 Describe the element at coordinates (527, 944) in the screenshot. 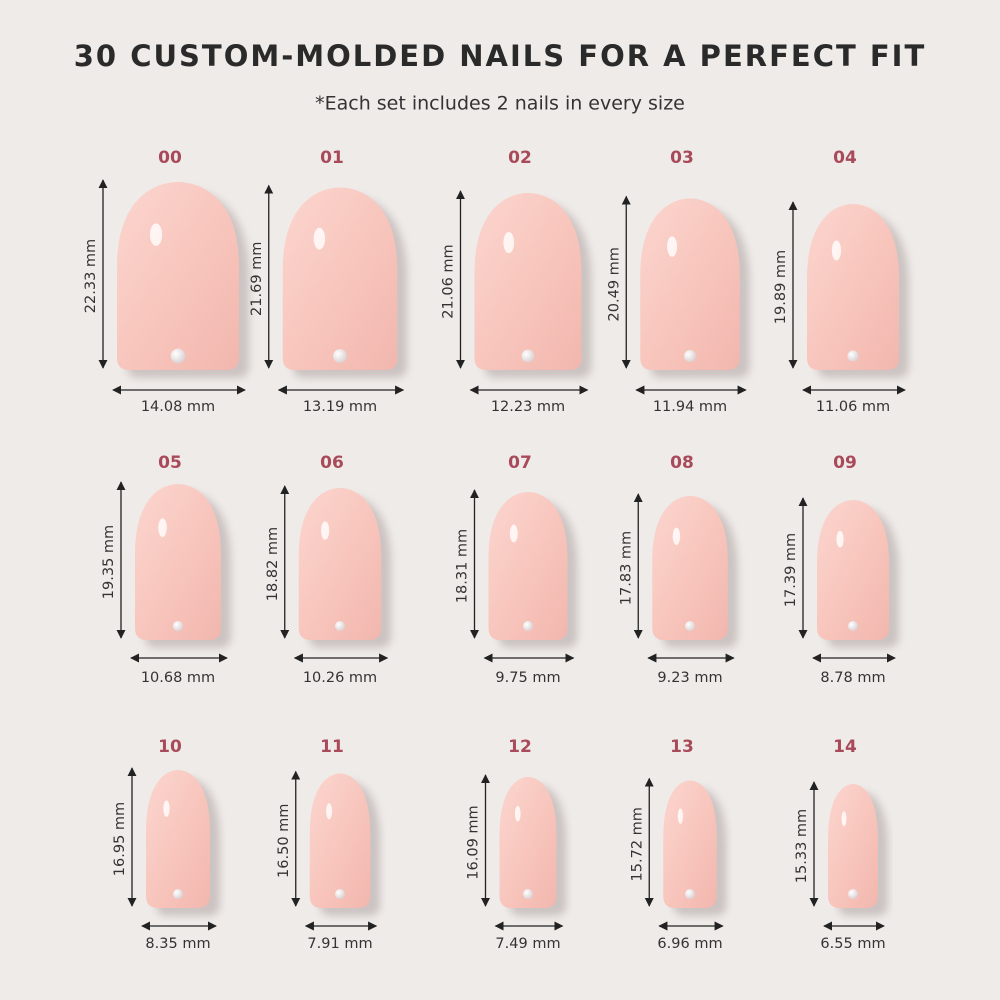

I see `width-label: 7.49 mm` at that location.